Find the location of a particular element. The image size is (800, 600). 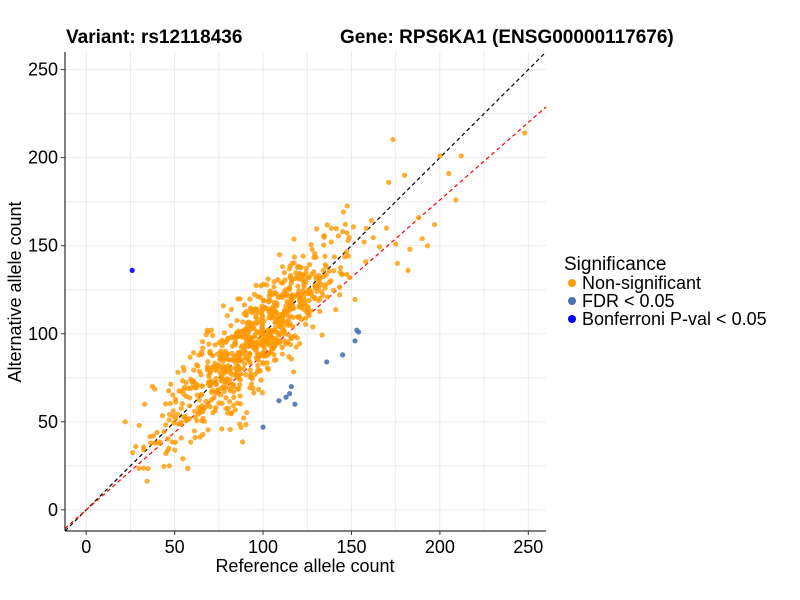

legend-label-non-significant: Non-significant is located at coordinates (641, 283).